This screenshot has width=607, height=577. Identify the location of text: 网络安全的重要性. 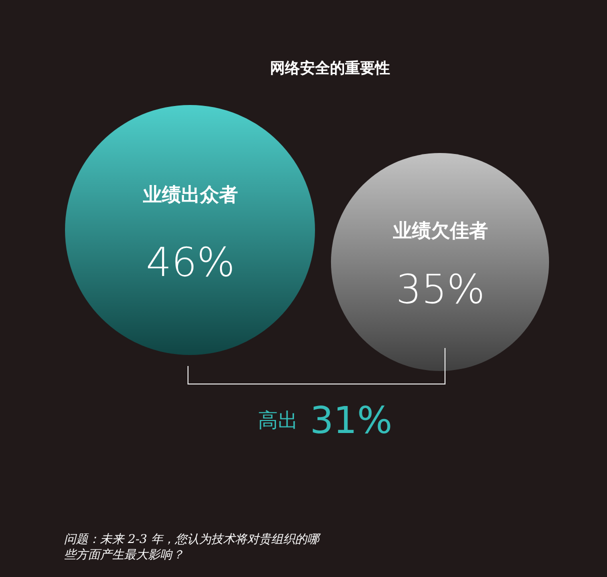
(330, 68).